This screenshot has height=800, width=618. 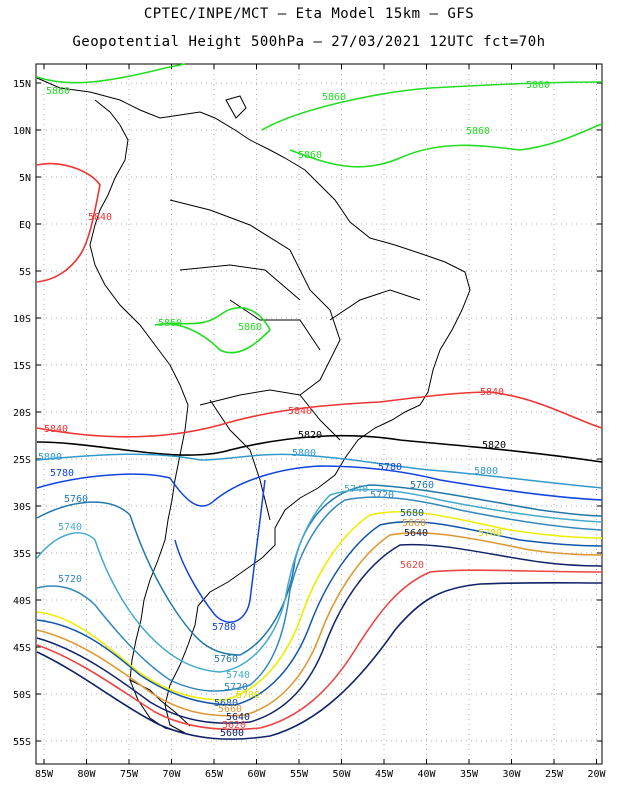 I want to click on lat-tick-label: 40S, so click(x=22, y=601).